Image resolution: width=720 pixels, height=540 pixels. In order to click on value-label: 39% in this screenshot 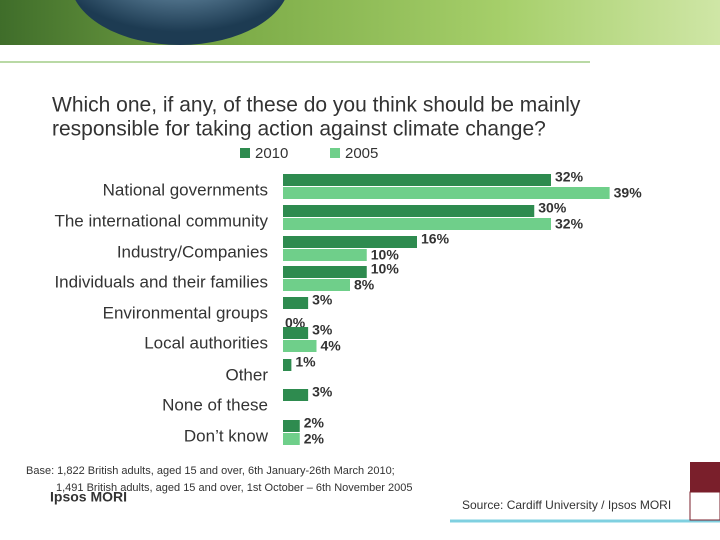, I will do `click(628, 193)`.